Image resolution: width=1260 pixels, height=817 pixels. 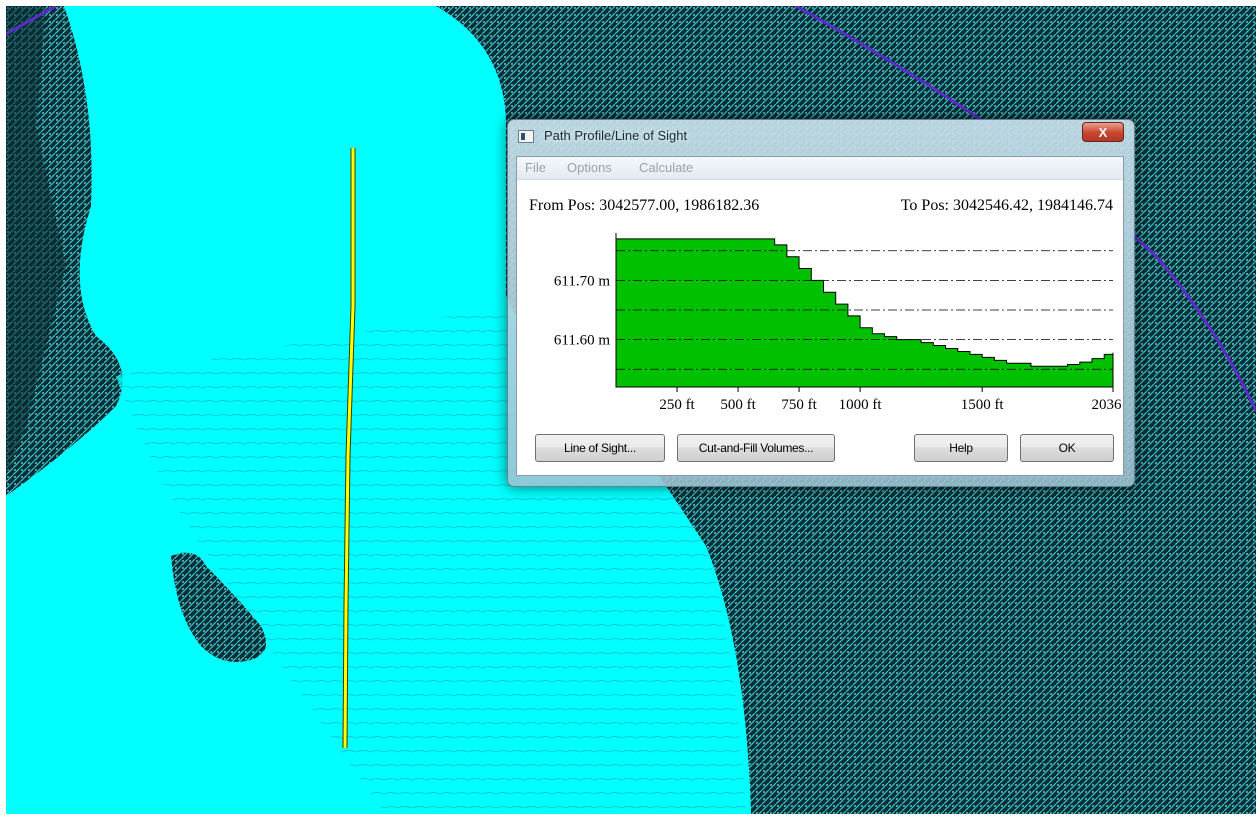 What do you see at coordinates (666, 167) in the screenshot?
I see `menu-calculate: Calculate` at bounding box center [666, 167].